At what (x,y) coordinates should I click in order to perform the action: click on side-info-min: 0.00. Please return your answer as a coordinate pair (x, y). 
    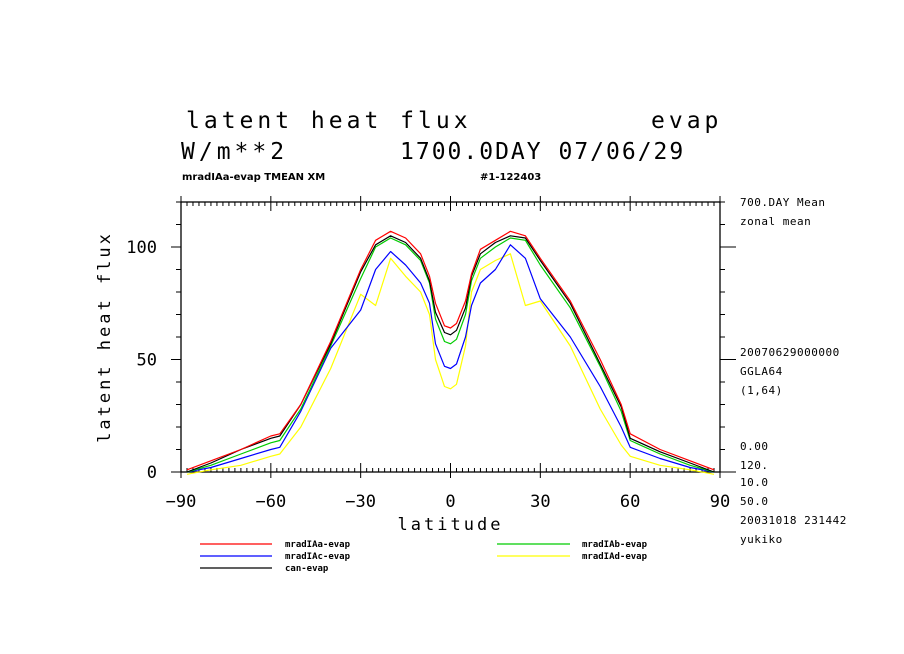
    Looking at the image, I should click on (754, 446).